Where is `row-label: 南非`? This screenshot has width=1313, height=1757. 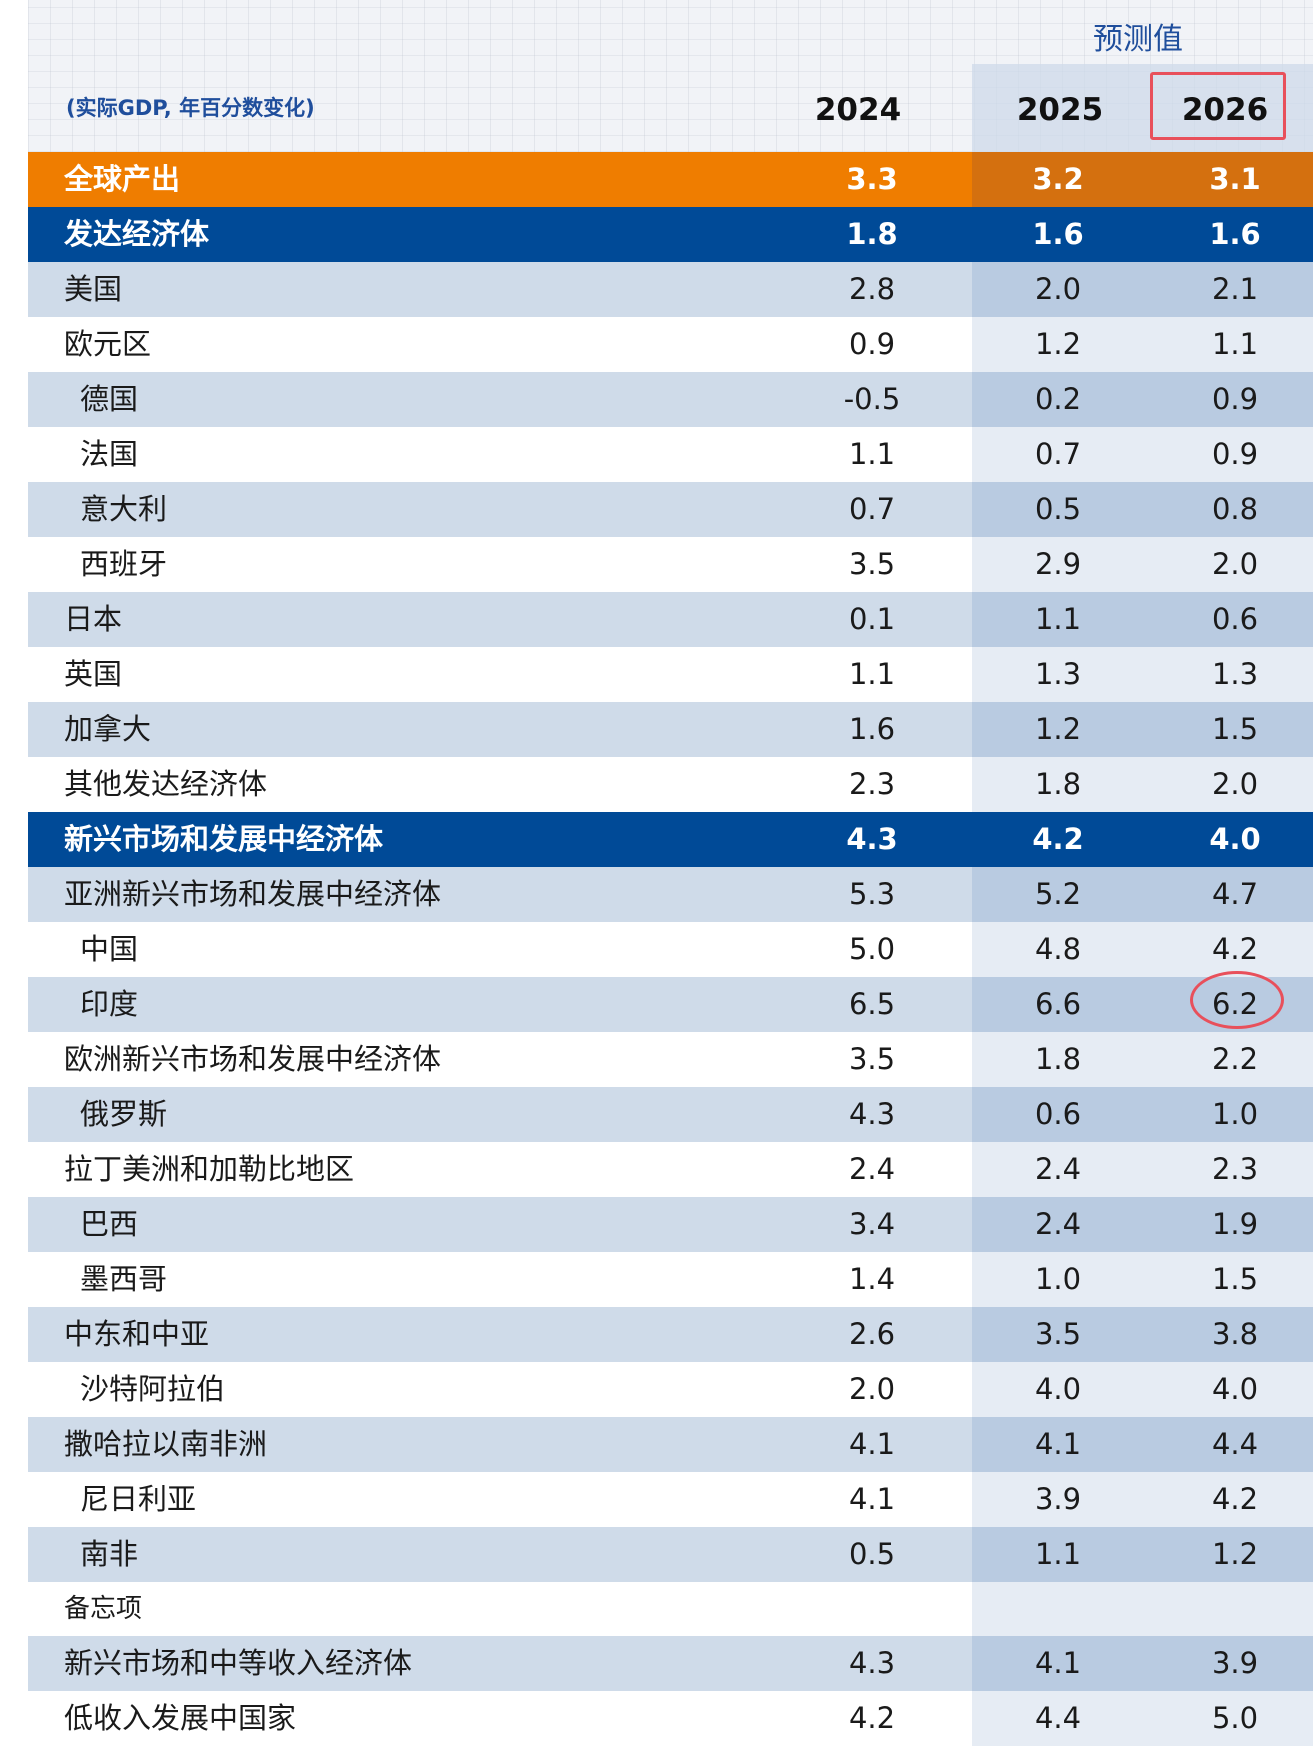
row-label: 南非 is located at coordinates (109, 1554).